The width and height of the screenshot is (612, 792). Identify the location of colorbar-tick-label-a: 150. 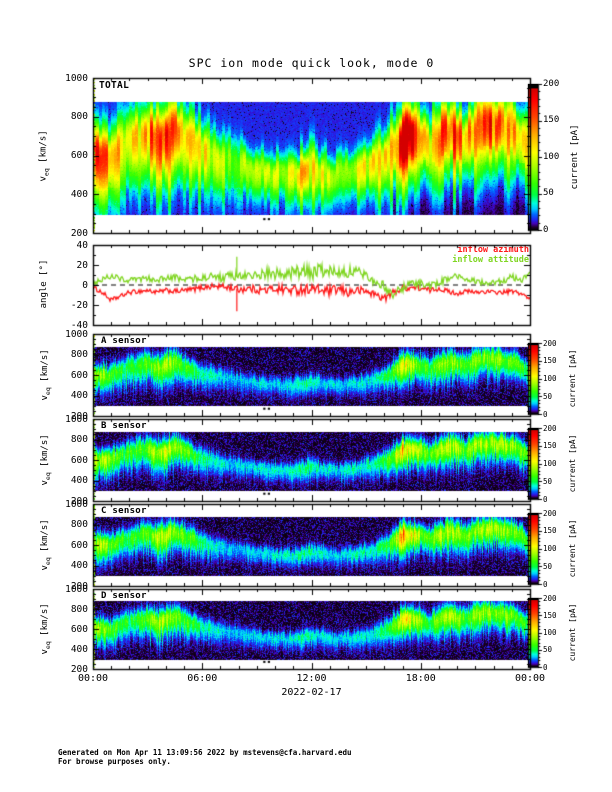
(550, 361).